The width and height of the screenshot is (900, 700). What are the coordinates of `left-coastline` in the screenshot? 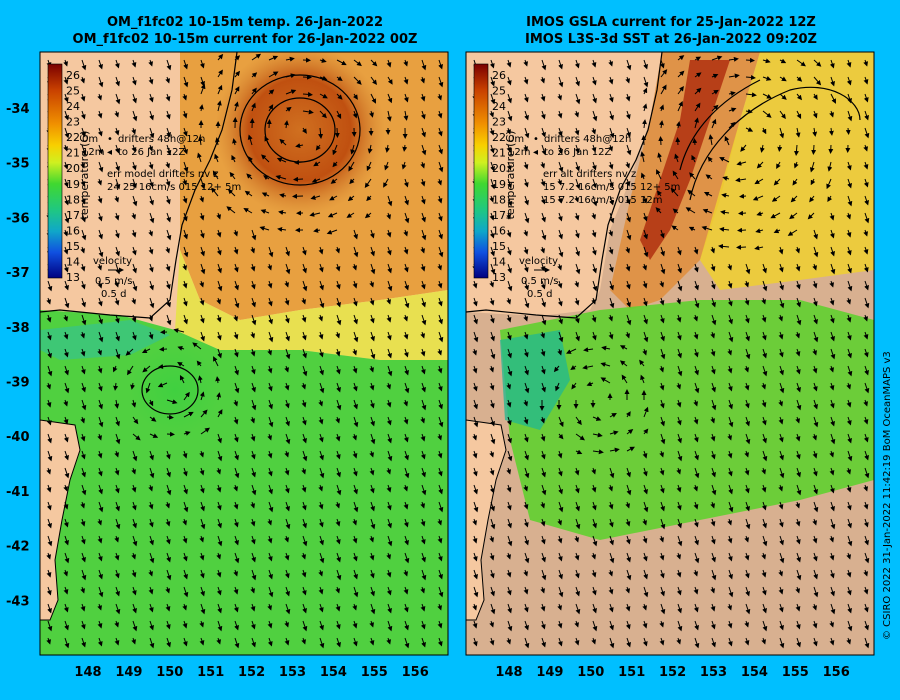 It's located at (139, 185).